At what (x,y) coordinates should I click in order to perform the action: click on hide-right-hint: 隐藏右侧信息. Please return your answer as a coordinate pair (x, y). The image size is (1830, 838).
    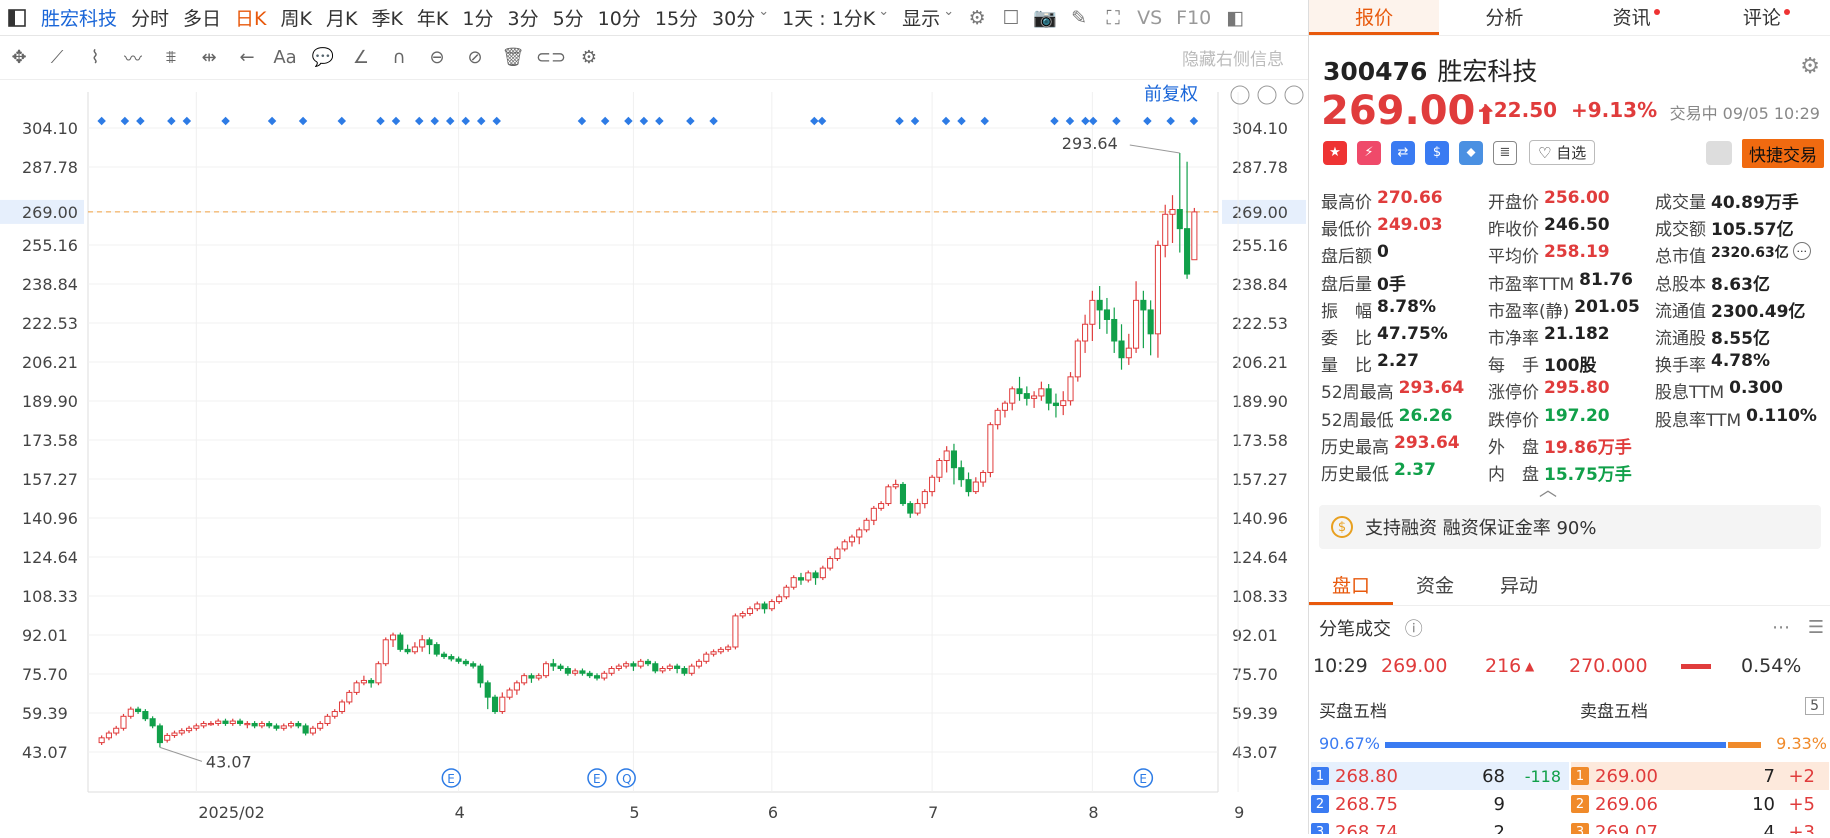
    Looking at the image, I should click on (1233, 60).